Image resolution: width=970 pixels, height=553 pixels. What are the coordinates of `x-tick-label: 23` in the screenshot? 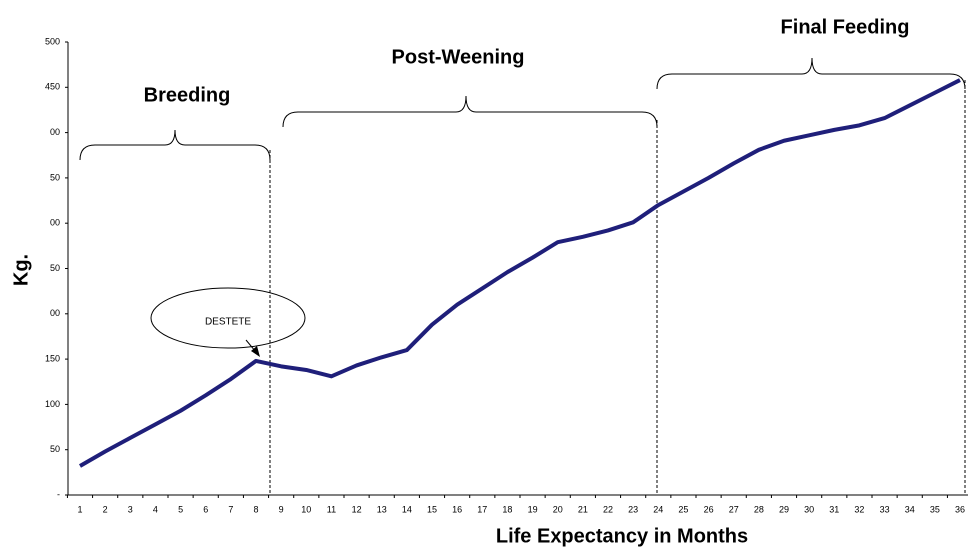 It's located at (633, 509).